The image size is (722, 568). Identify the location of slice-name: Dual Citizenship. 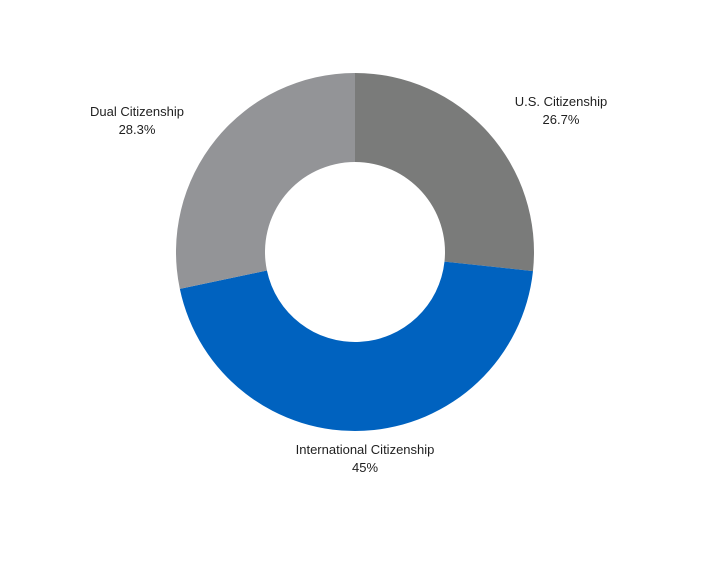
(137, 111).